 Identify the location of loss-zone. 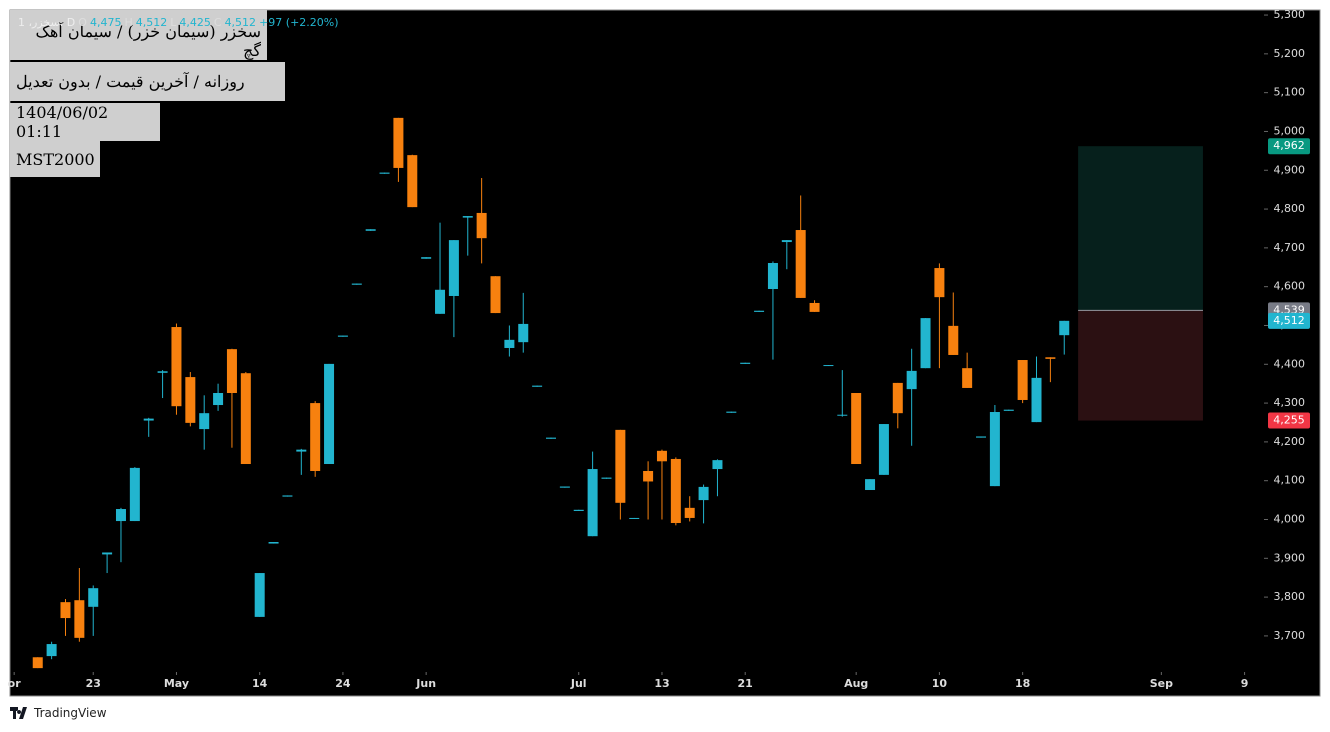
(1140, 365).